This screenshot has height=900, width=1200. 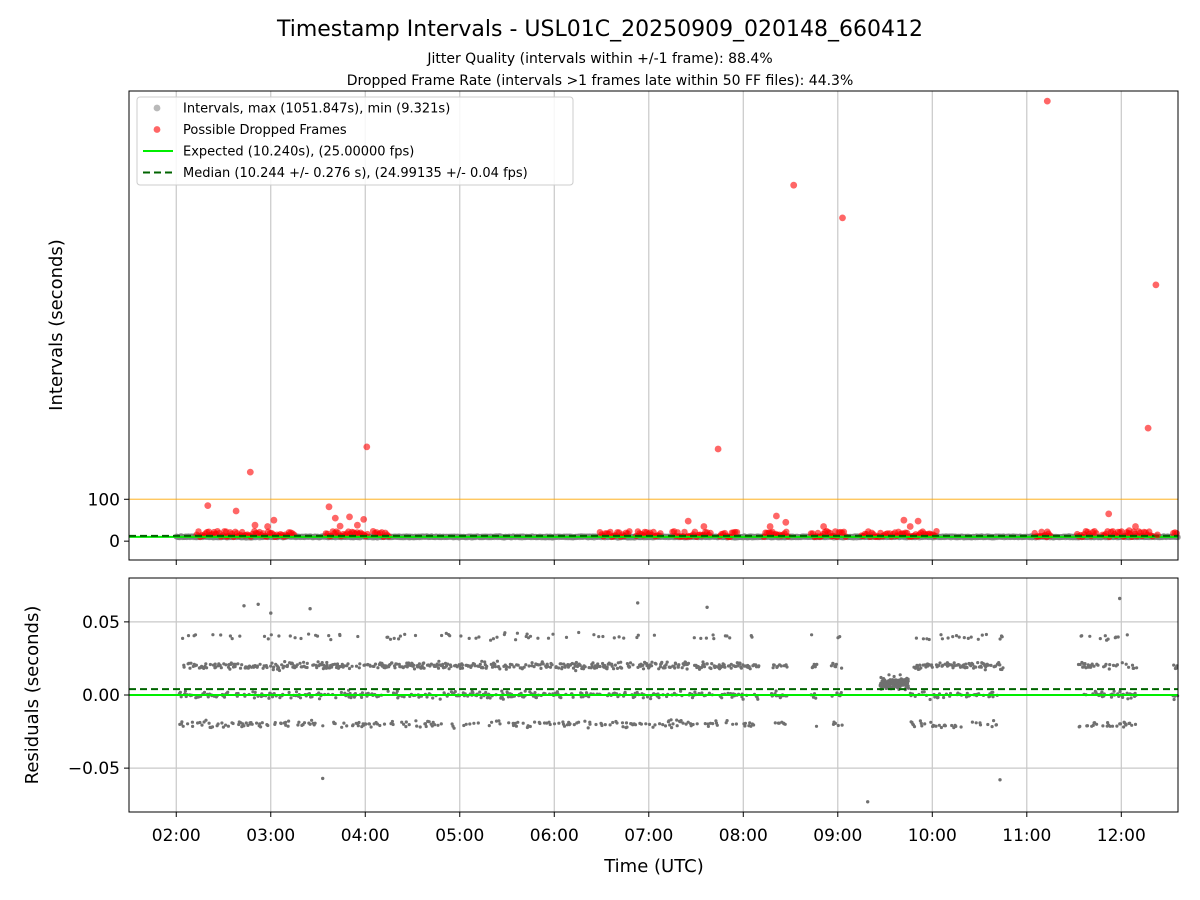 I want to click on legend-entry-label: Expected (10.240s), (25.00000 fps), so click(x=298, y=152).